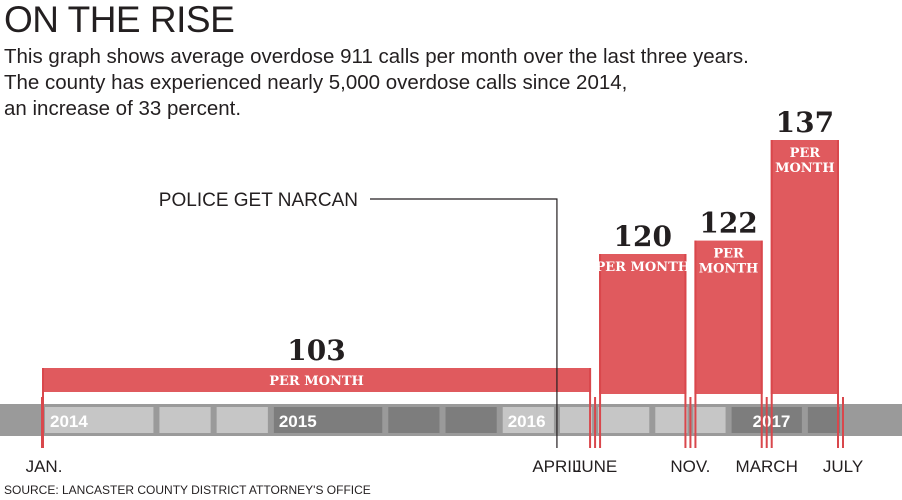  Describe the element at coordinates (123, 108) in the screenshot. I see `description-line: an increase of 33 percent.` at that location.